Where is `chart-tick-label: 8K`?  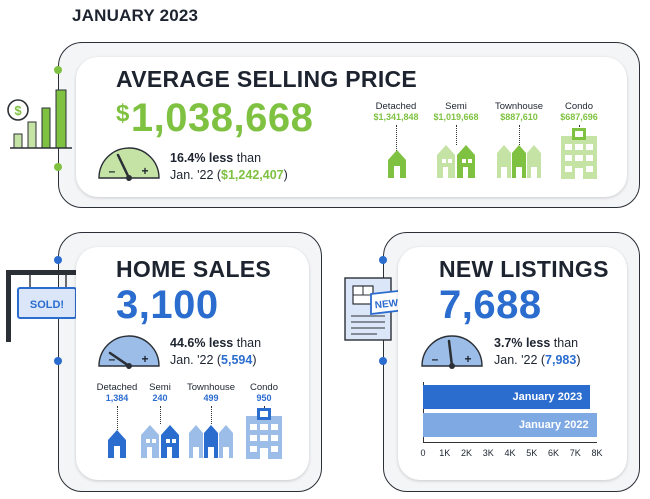
chart-tick-label: 8K is located at coordinates (597, 453).